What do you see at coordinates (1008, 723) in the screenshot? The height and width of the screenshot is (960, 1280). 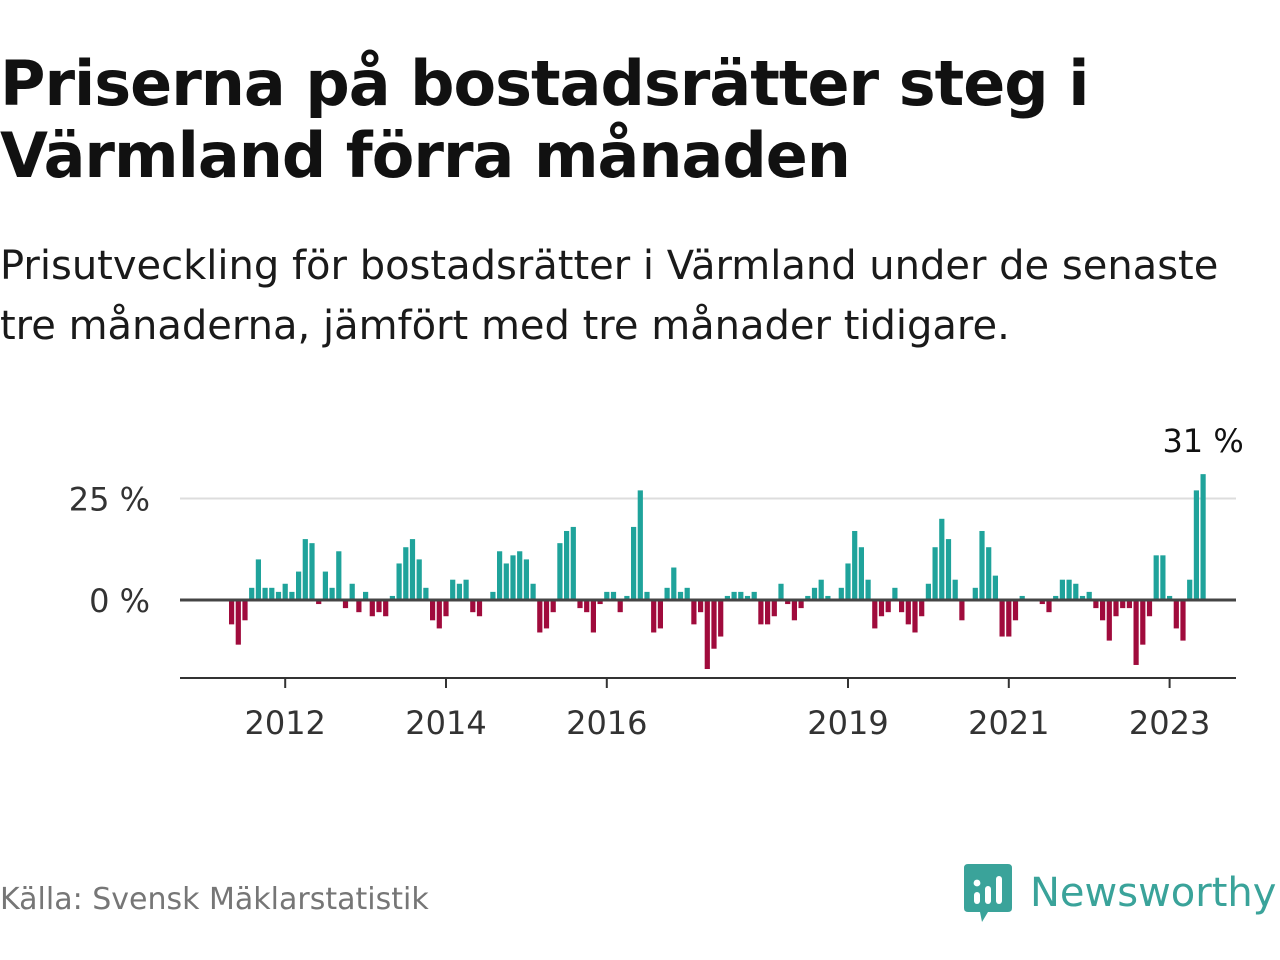 I see `x-tick-label: 2021` at bounding box center [1008, 723].